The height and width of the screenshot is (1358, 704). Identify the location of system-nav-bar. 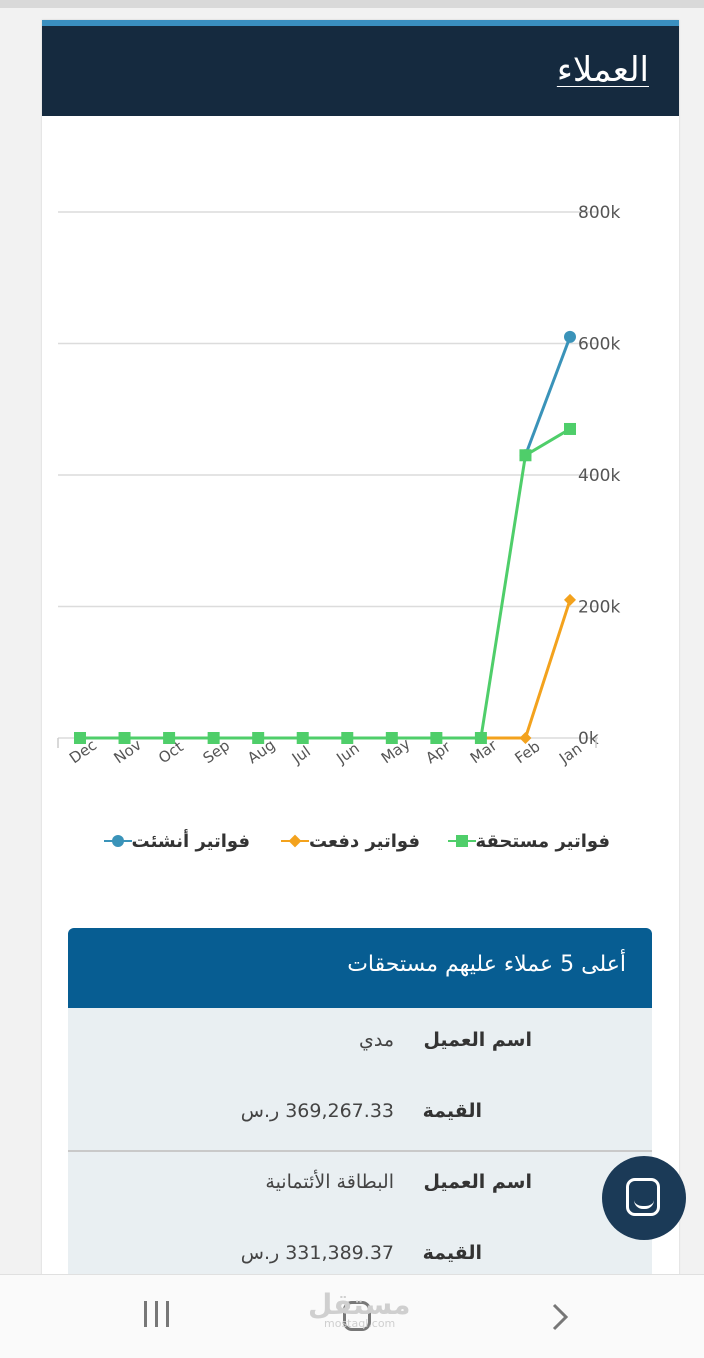
(352, 1316).